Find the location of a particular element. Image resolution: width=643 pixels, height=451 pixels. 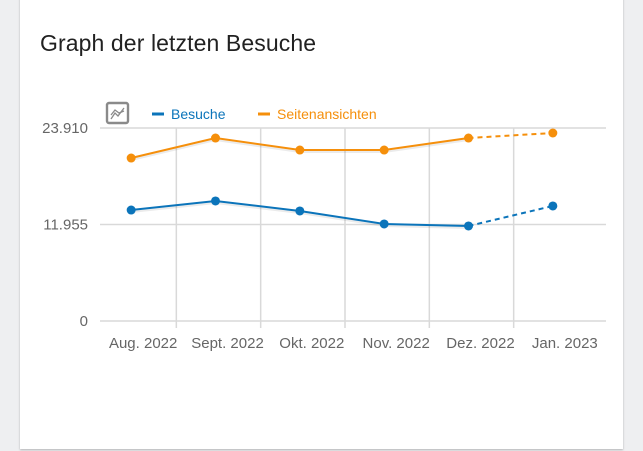

y-tick-label: 23.910 is located at coordinates (65, 128).